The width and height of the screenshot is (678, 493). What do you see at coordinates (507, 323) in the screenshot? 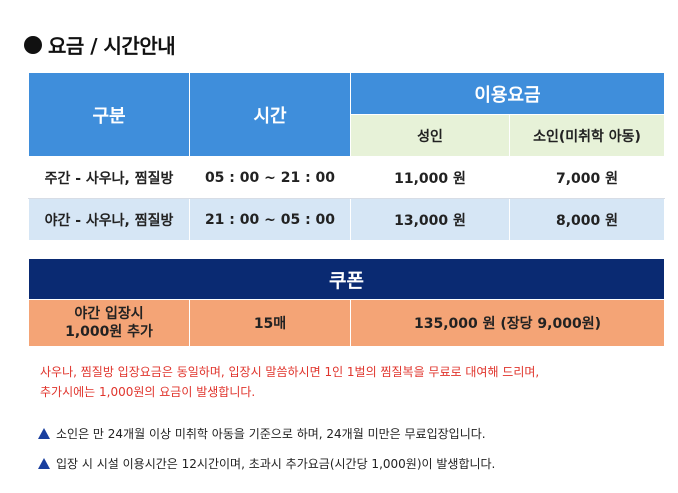
I see `coupon-price: 135,000 원 (장당 9,000원)` at bounding box center [507, 323].